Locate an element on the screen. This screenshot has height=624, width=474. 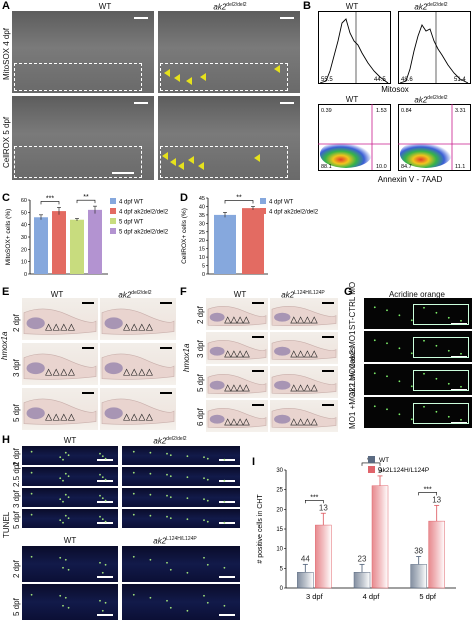
legend-label: 4 dpf WT is located at coordinates (131, 203).